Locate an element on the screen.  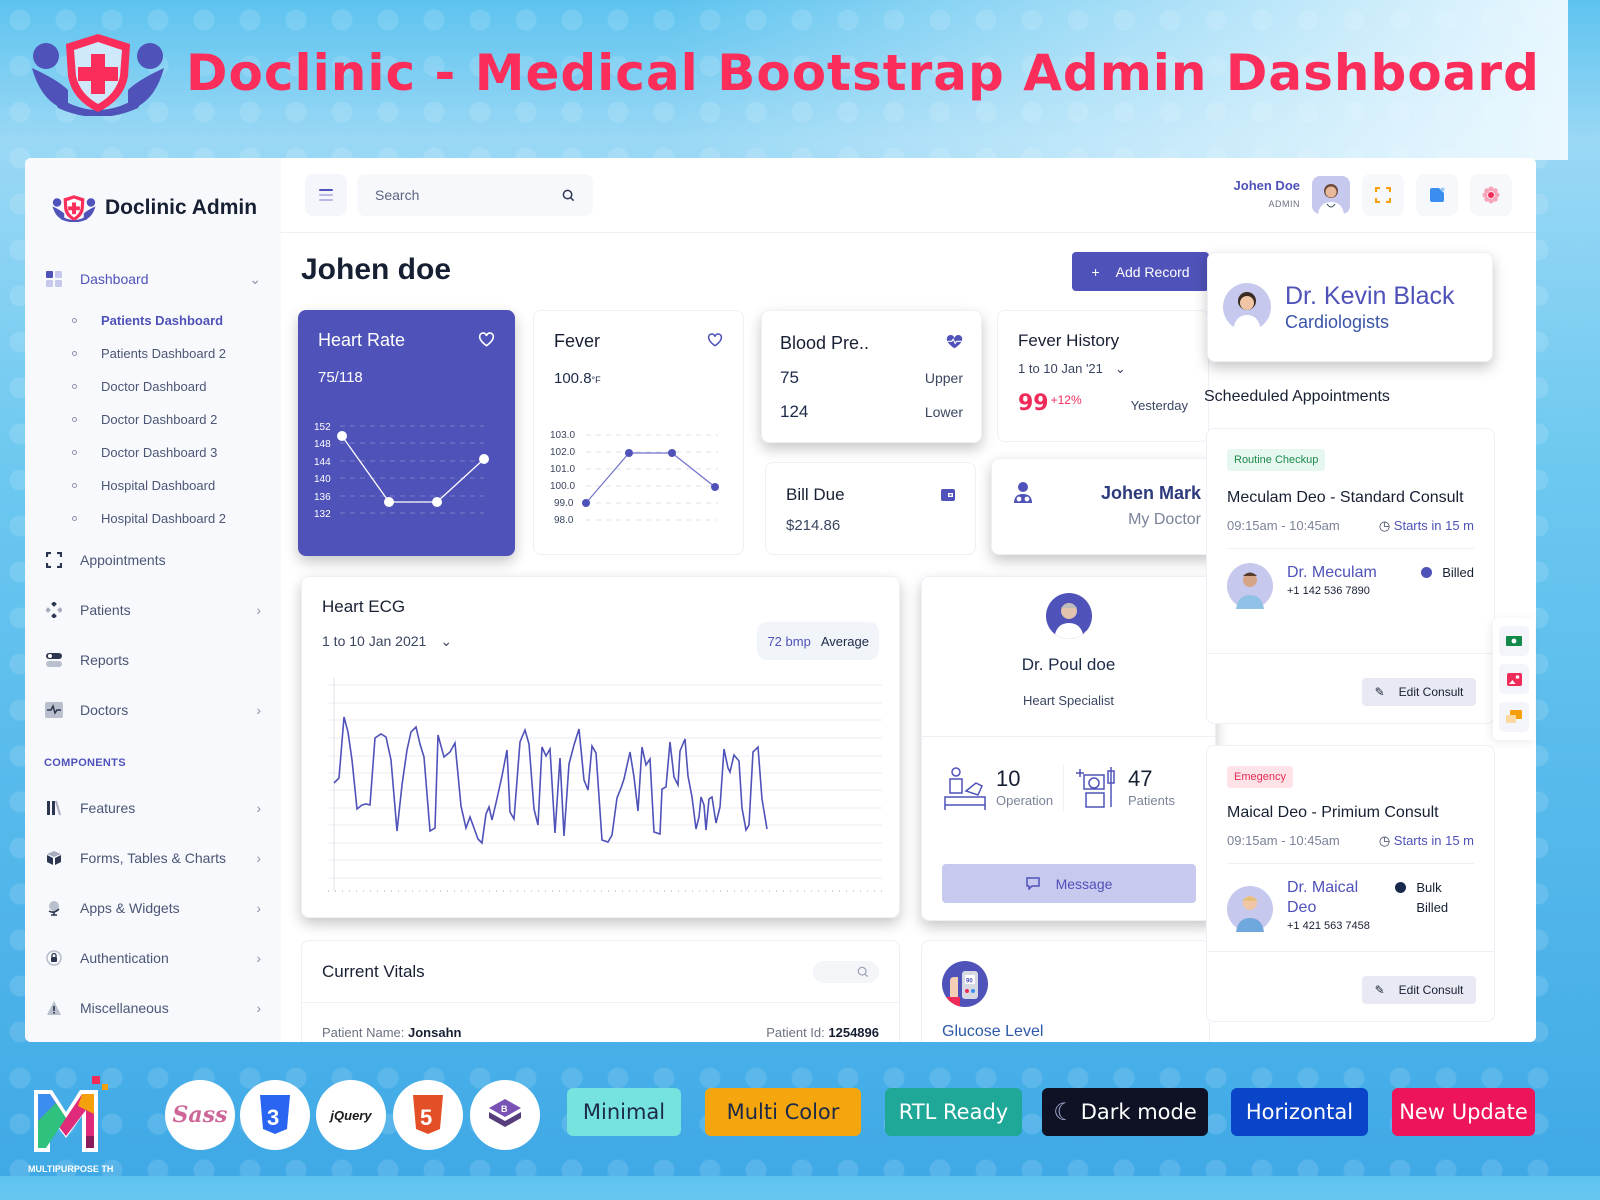
multipurpose-themes-logo: MULTIPURPOSE THEMES is located at coordinates (83, 1126).